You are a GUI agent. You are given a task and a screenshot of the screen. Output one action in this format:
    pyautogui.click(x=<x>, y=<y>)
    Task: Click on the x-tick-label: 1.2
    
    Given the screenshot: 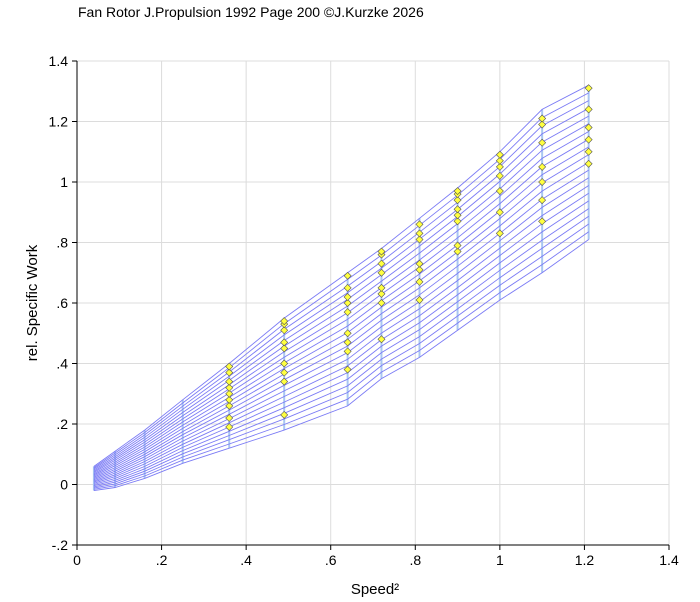 What is the action you would take?
    pyautogui.click(x=585, y=560)
    